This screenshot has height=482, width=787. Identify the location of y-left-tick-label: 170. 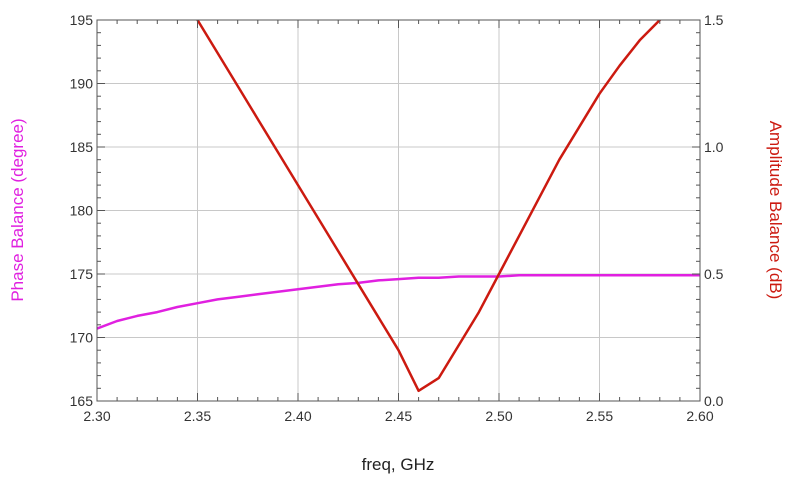
(82, 338).